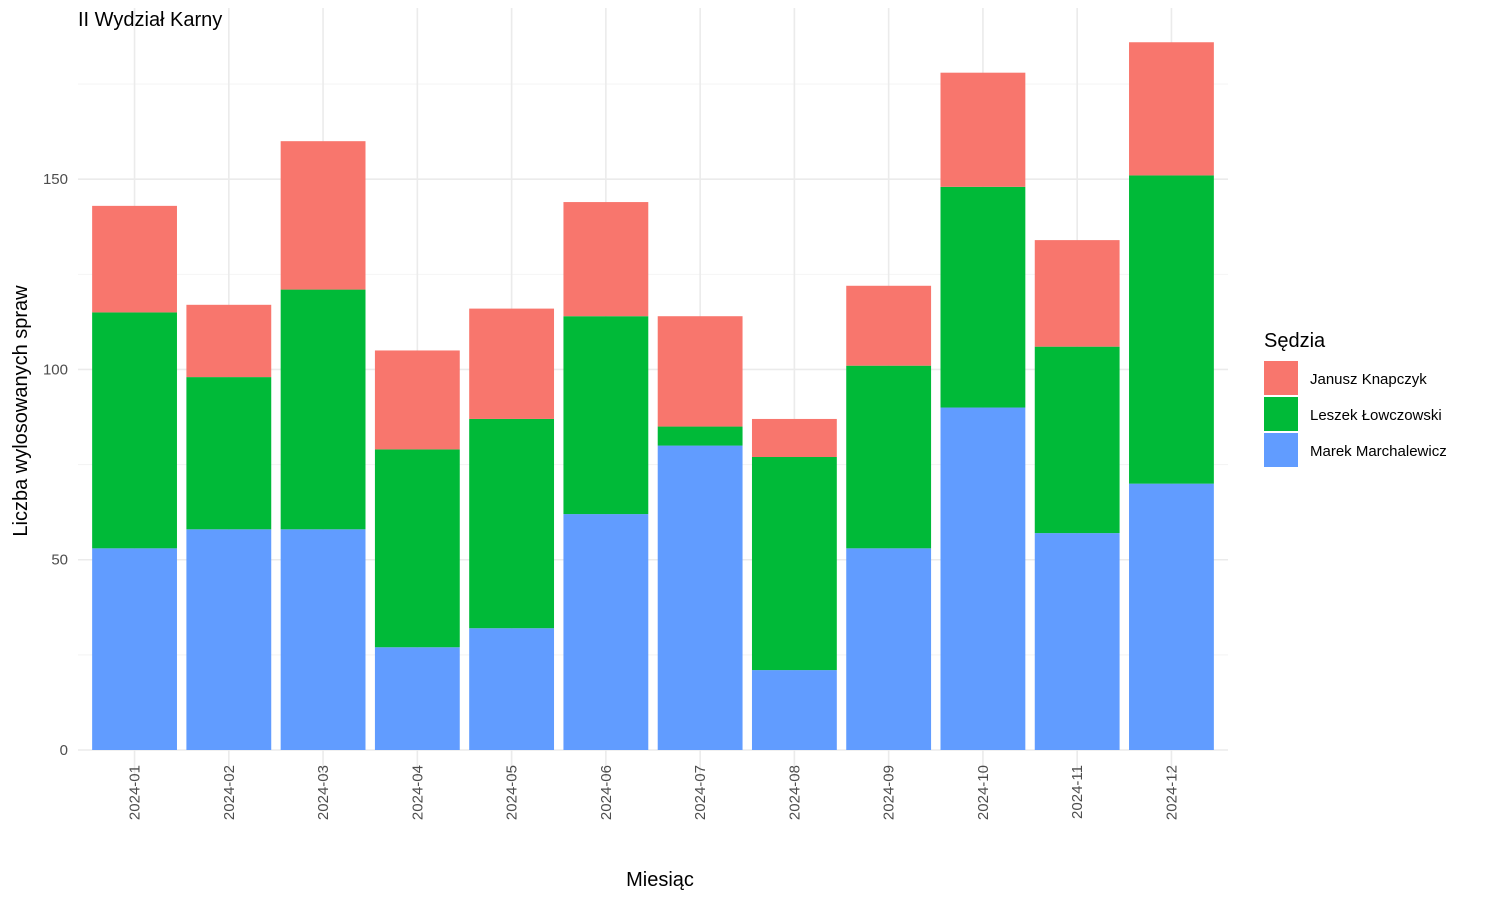 This screenshot has height=900, width=1500. What do you see at coordinates (983, 792) in the screenshot?
I see `x-tick-label: 2024-10` at bounding box center [983, 792].